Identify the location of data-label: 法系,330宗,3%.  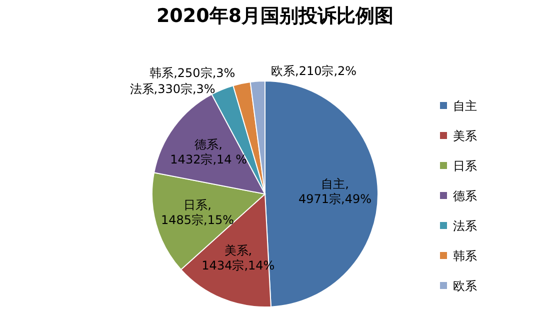
(173, 89).